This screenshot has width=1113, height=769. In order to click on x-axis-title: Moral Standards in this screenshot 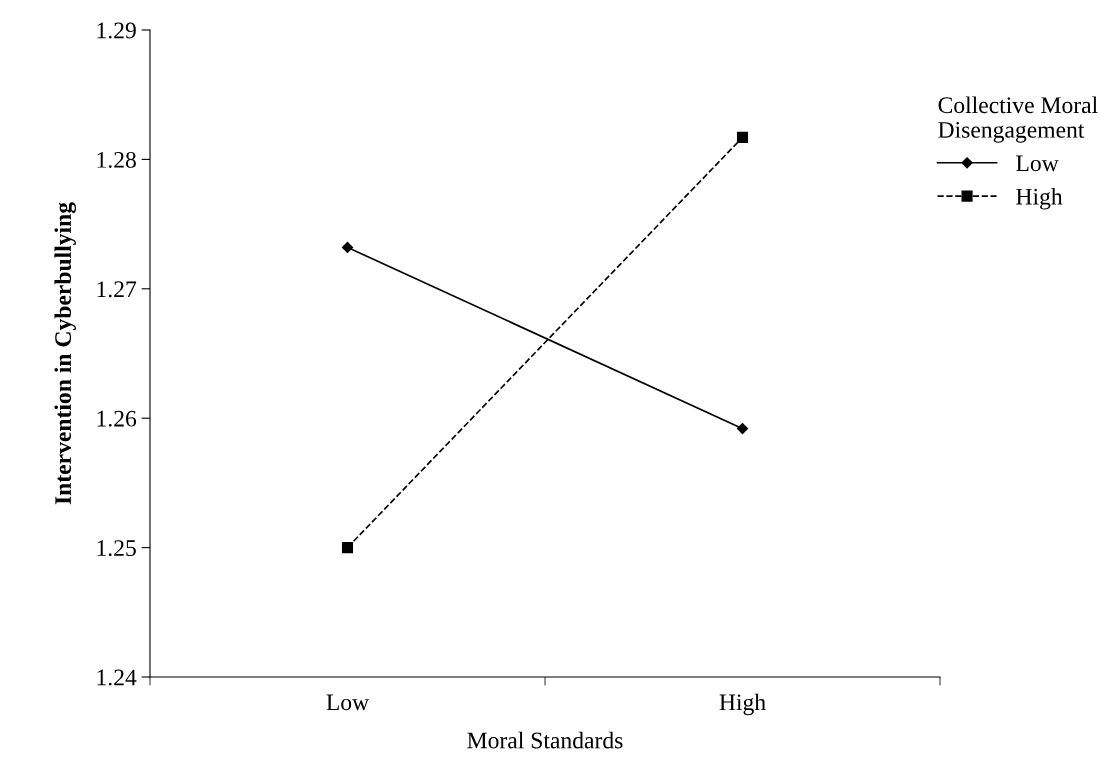, I will do `click(545, 740)`.